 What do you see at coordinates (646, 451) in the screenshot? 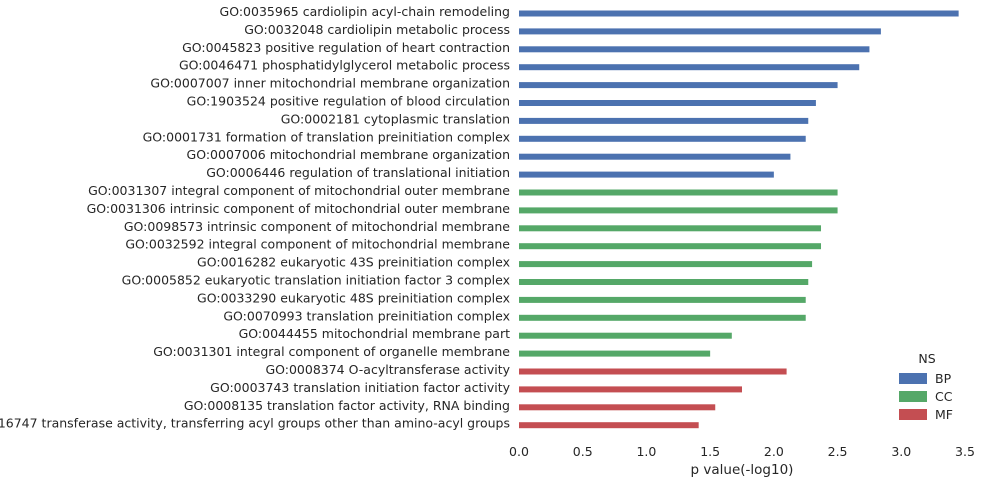
I see `x-tick-label: 1.0` at bounding box center [646, 451].